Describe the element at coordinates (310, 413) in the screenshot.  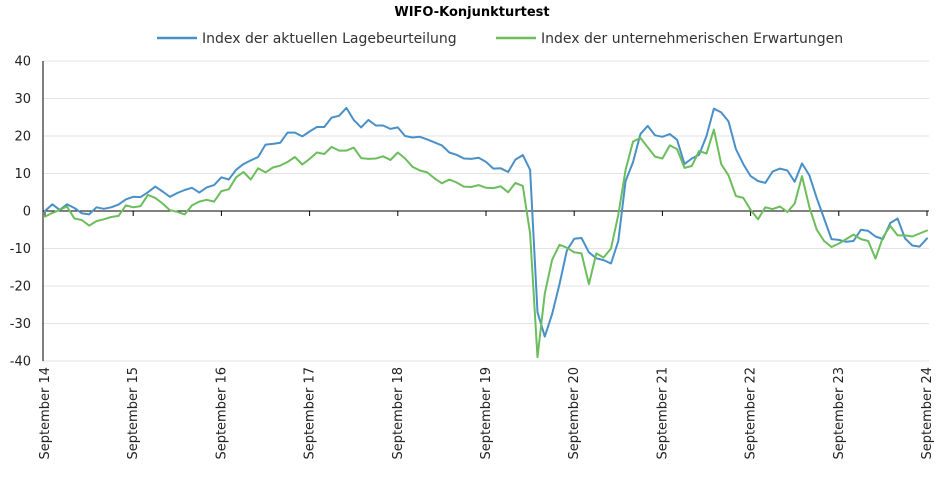
I see `x-tick-label: September 17` at that location.